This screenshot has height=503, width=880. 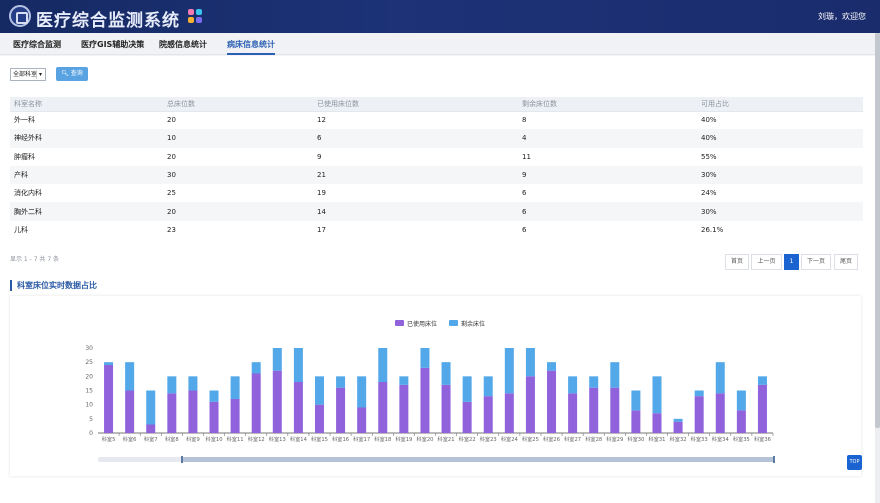 I want to click on x-tick-label: 科室20, so click(x=424, y=439).